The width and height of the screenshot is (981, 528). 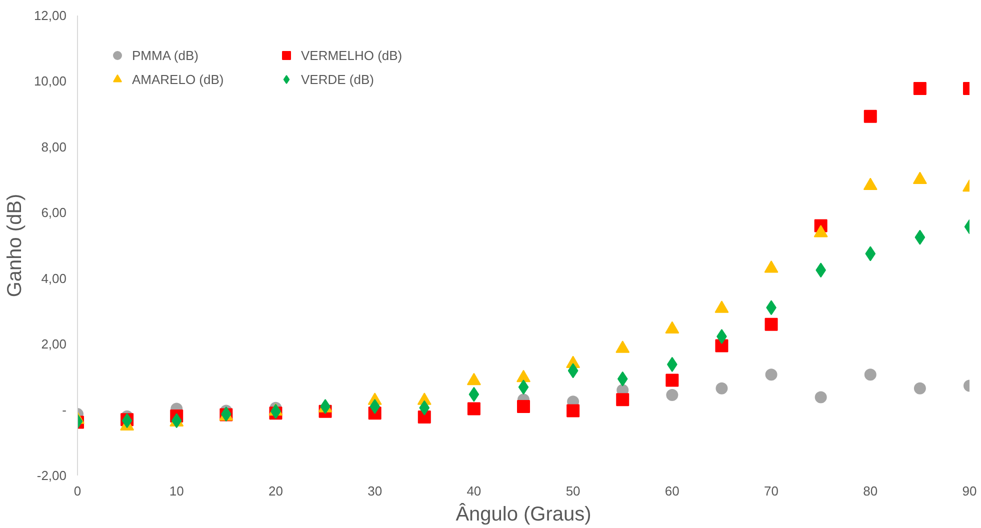 I want to click on x-tick-label: 30, so click(x=375, y=491).